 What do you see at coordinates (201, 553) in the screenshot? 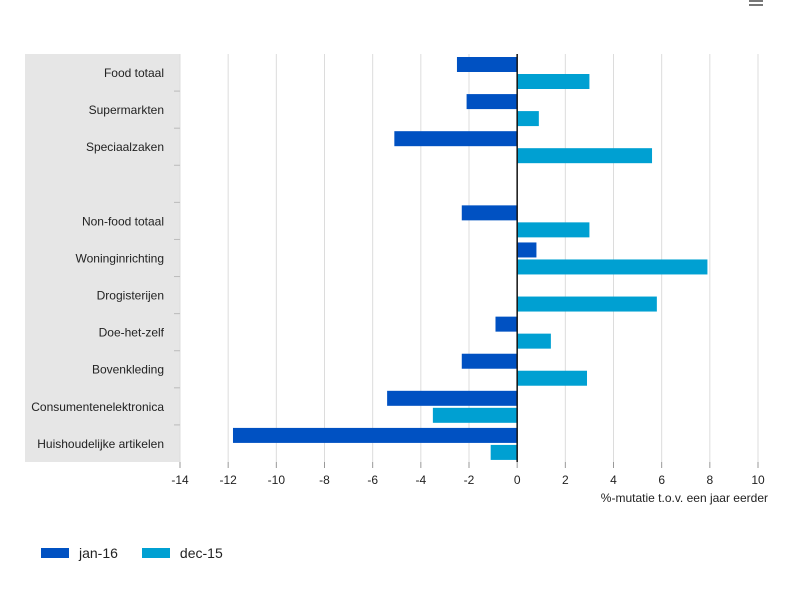
I see `legend-label: dec-15` at bounding box center [201, 553].